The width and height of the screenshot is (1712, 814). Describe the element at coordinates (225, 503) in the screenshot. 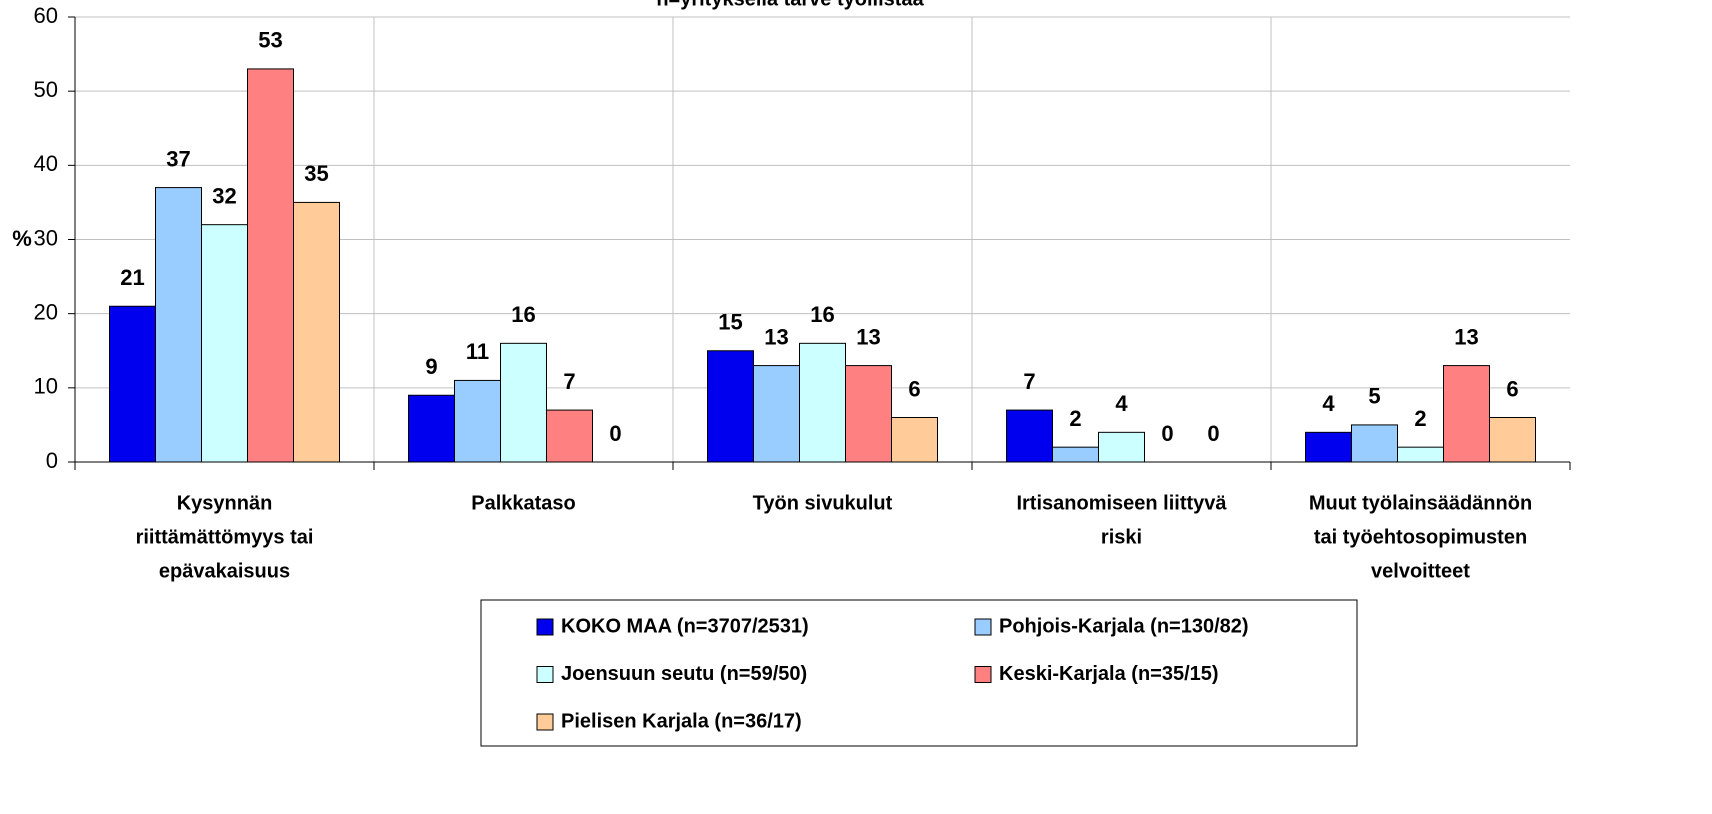

I see `x-tick-label: Kysynnän` at that location.